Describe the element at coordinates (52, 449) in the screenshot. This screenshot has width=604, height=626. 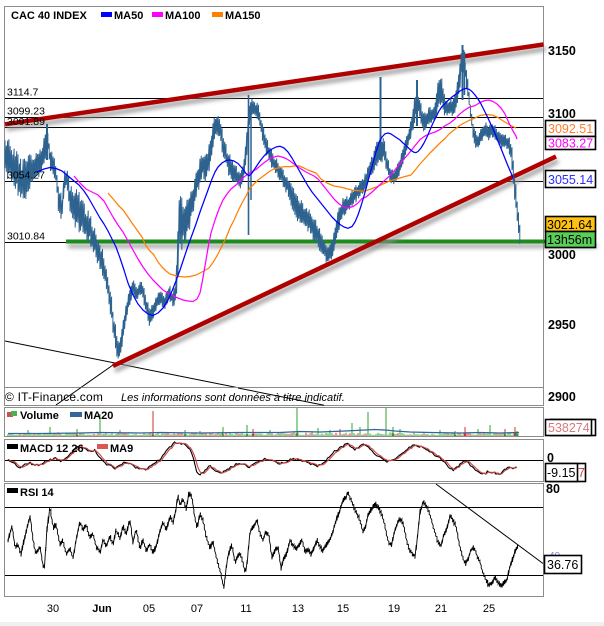
I see `svg-text: MACD 12 26` at that location.